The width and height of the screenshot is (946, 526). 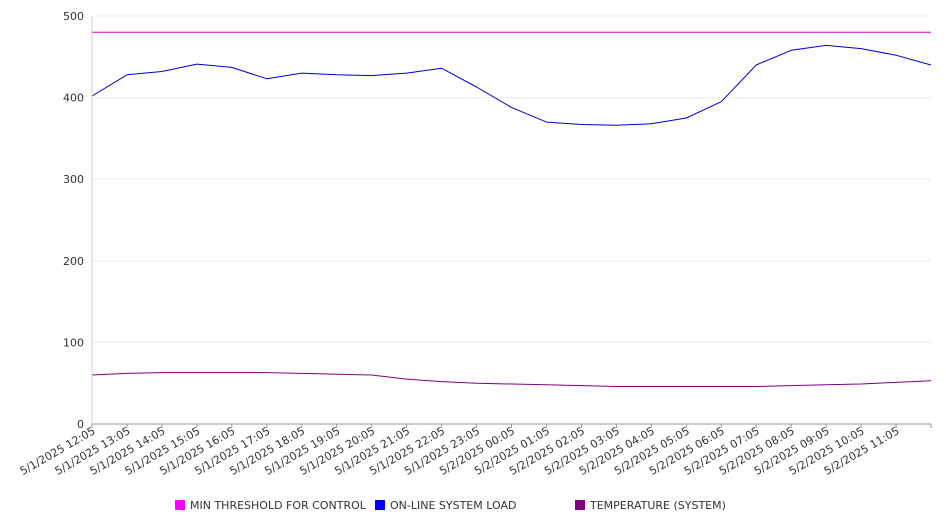 I want to click on y-tick-label: 200, so click(x=73, y=261).